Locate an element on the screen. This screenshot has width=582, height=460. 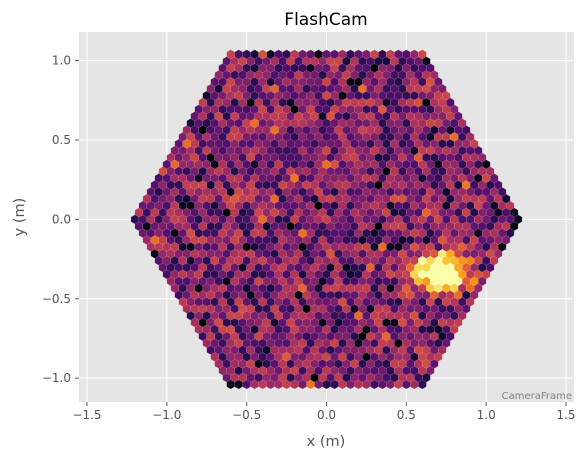
x-tick-label: −1.0 is located at coordinates (166, 415).